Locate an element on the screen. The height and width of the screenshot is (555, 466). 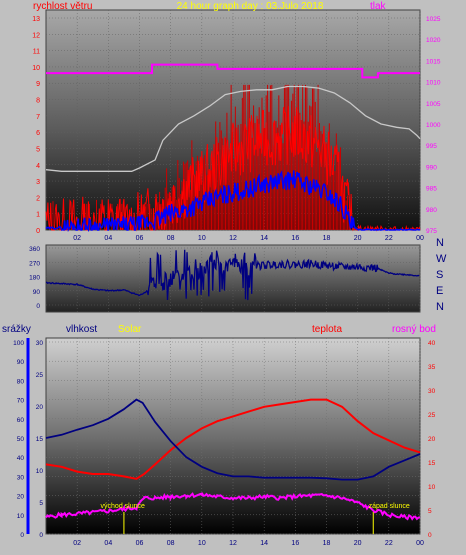
p3-humidity-tick-label: 10 is located at coordinates (40, 471).